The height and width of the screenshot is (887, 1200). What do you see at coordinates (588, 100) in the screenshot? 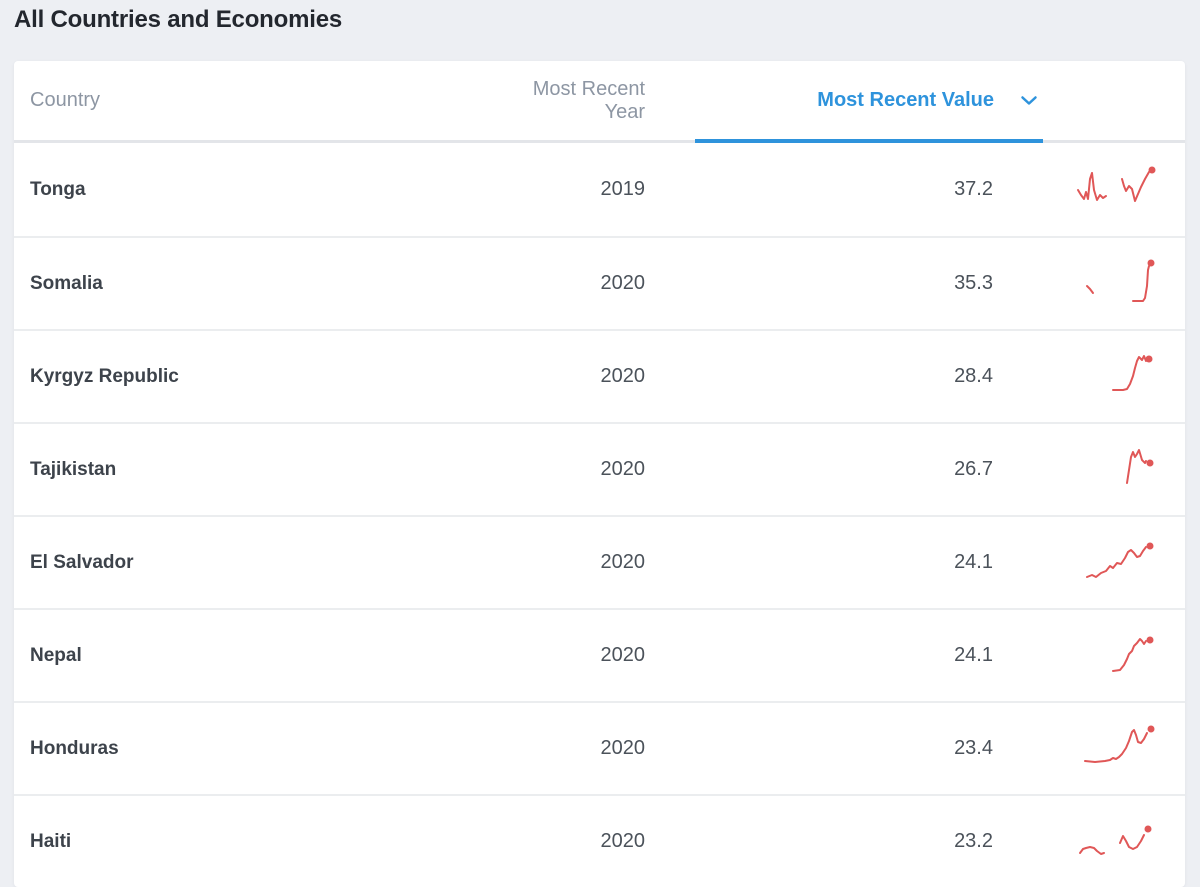
I see `column-header-year-label: Most Recent Year` at bounding box center [588, 100].